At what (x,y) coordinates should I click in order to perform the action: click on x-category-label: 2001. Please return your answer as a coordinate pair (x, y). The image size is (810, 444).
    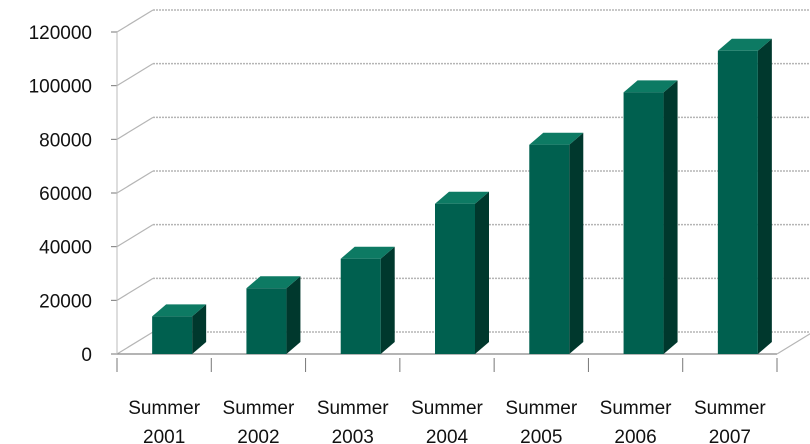
    Looking at the image, I should click on (164, 435).